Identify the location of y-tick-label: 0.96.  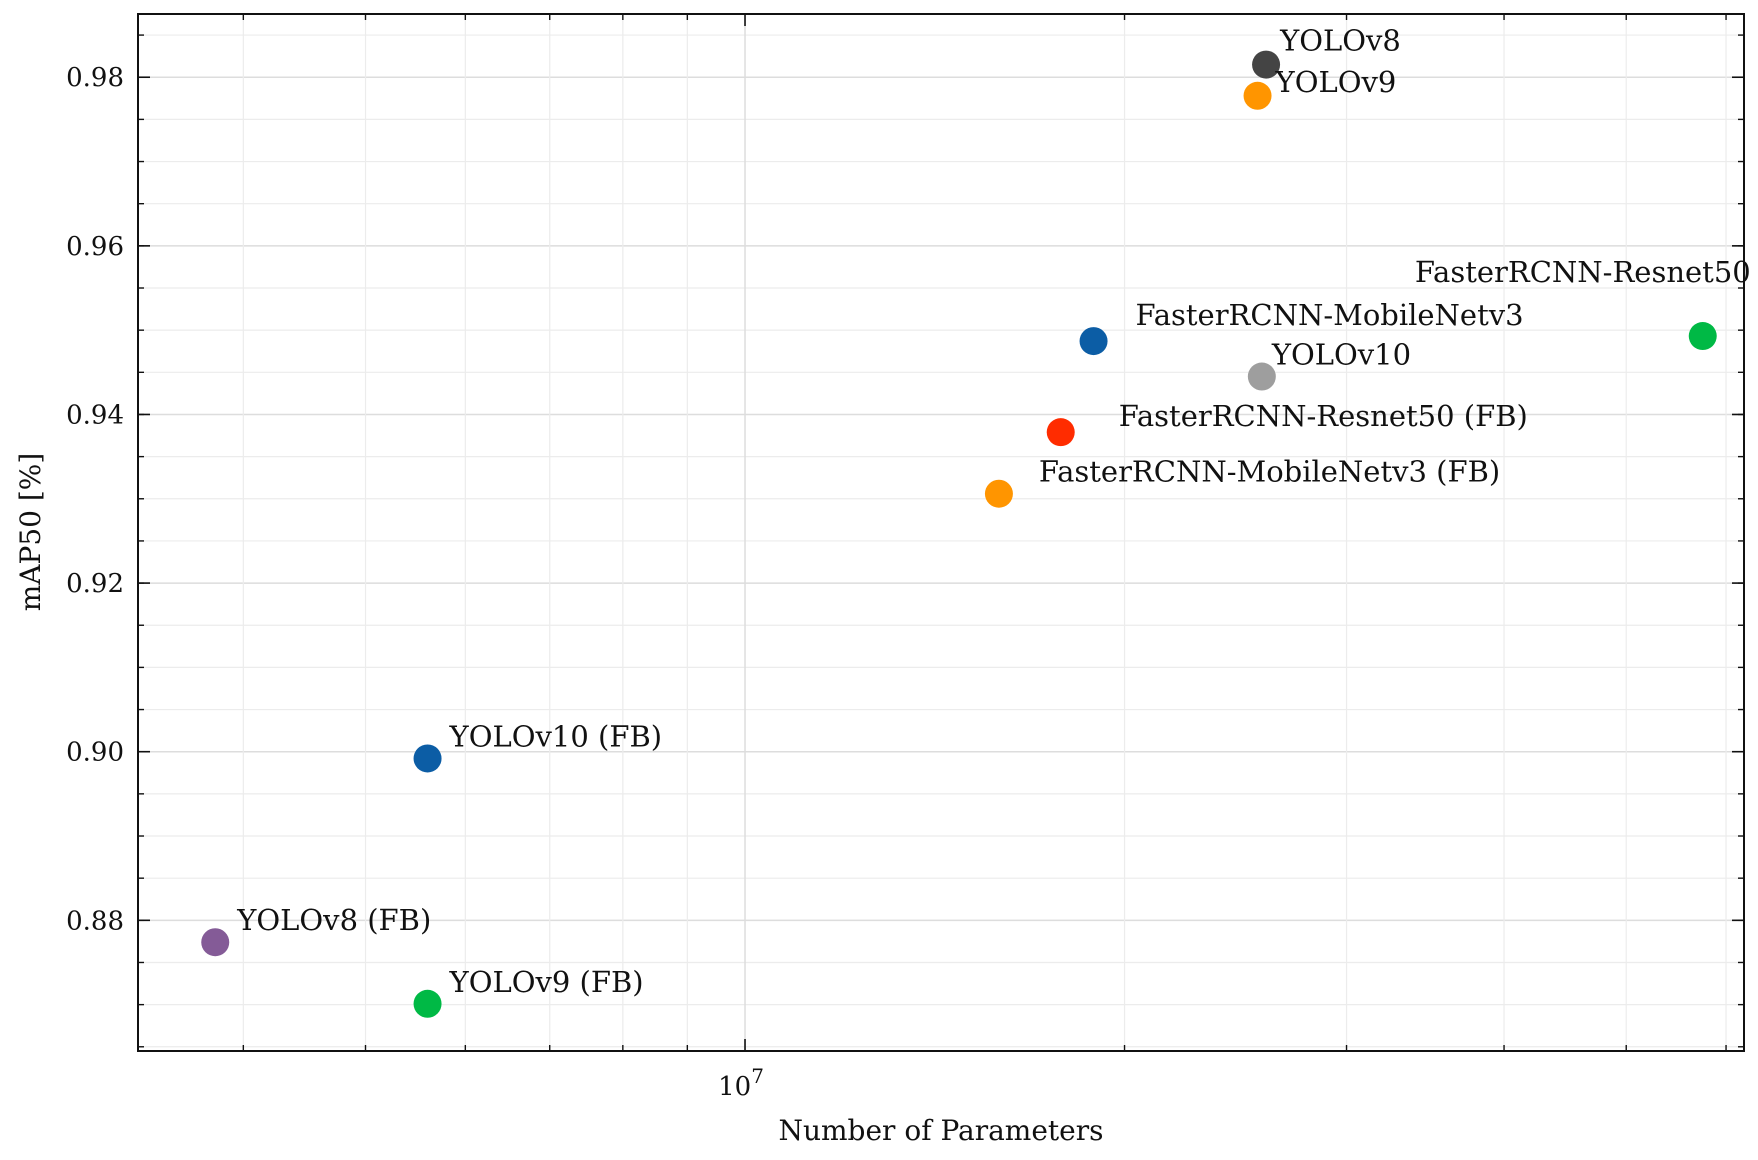
(95, 247).